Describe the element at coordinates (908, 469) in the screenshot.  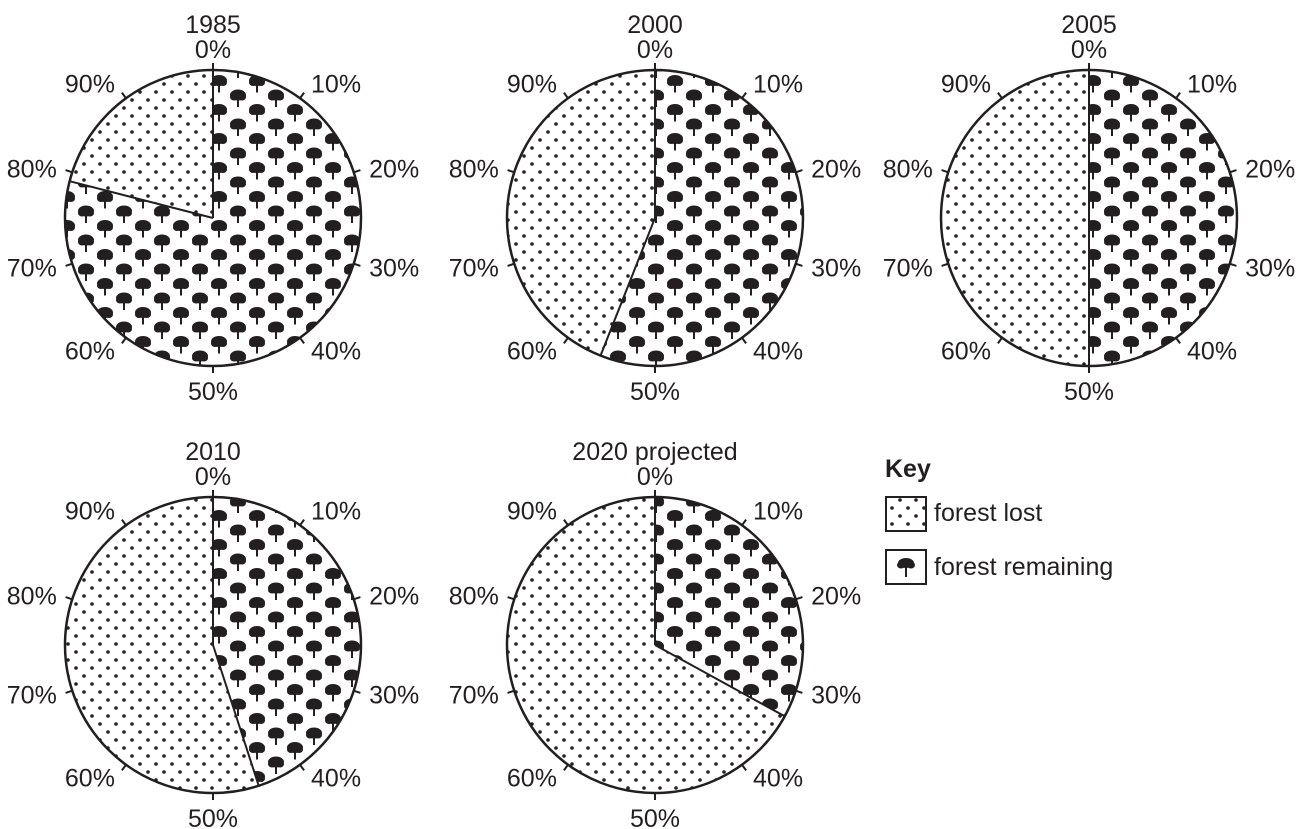
I see `key-title: Key` at that location.